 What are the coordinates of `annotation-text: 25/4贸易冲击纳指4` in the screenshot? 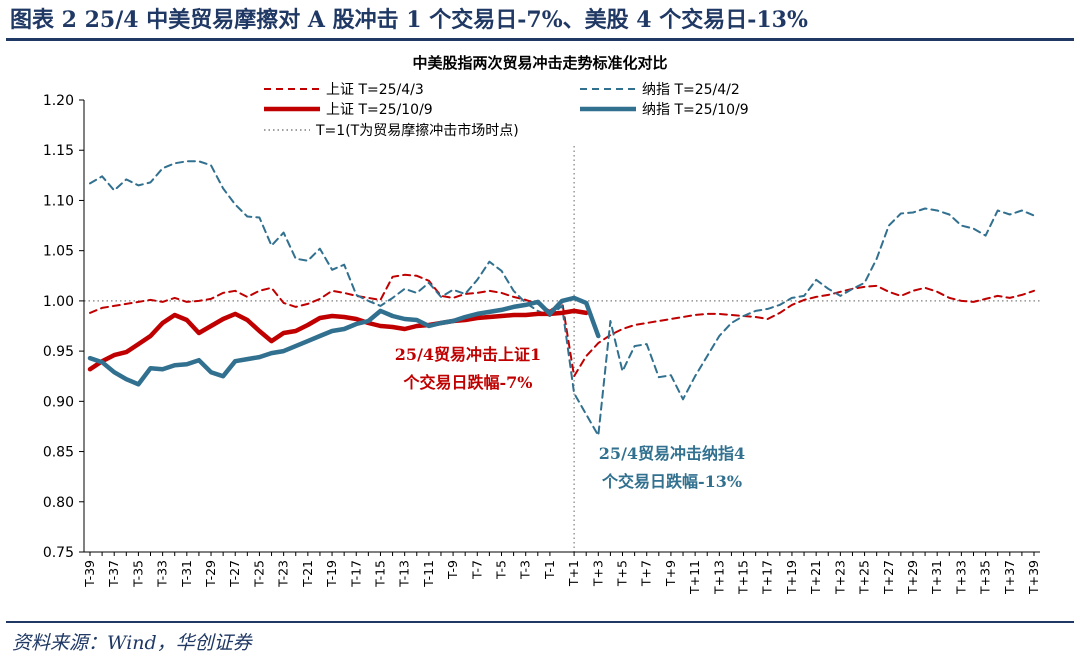 It's located at (672, 453).